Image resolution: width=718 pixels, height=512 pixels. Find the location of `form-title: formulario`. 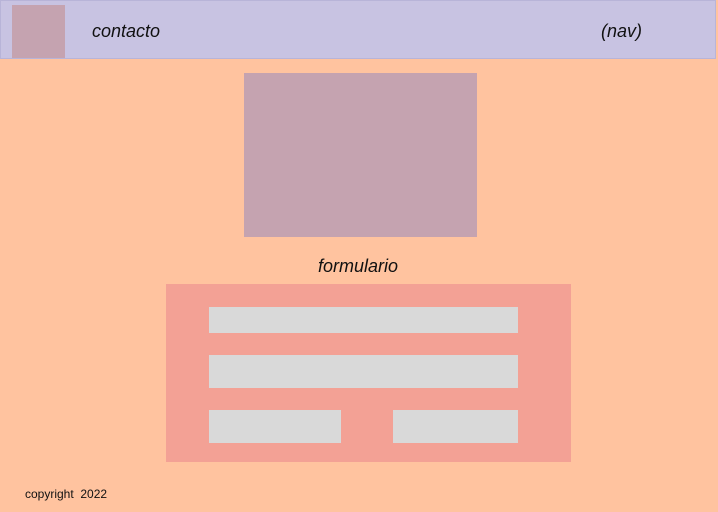

form-title: formulario is located at coordinates (358, 266).